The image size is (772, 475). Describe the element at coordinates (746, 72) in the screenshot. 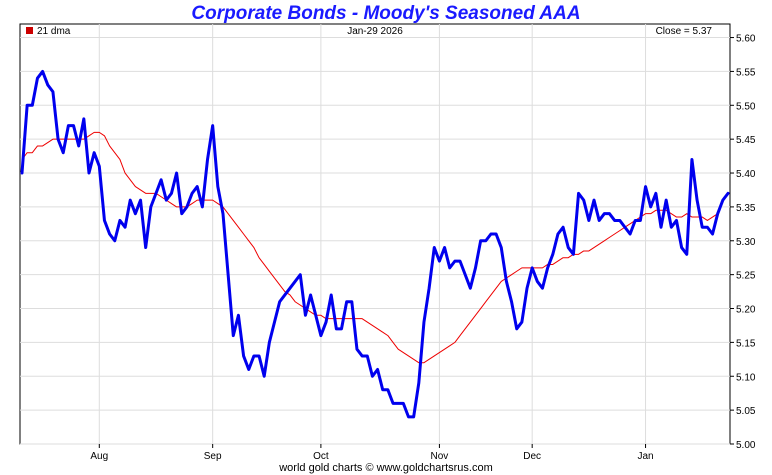

I see `y-tick-label: 5.55` at that location.